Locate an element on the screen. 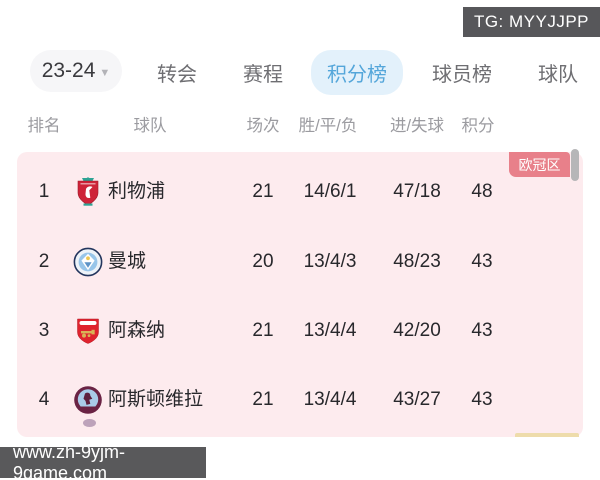 Image resolution: width=600 pixels, height=480 pixels. points-cell: 48 is located at coordinates (482, 191).